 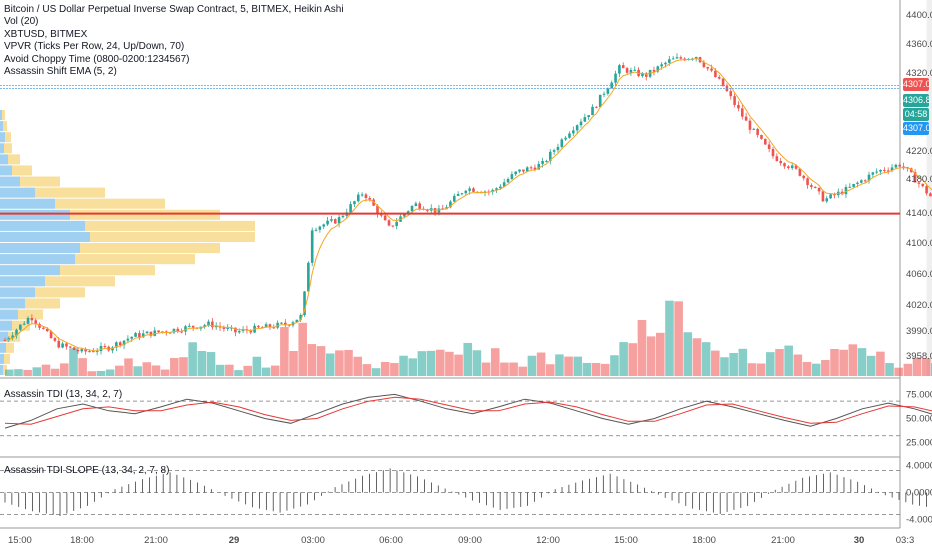 I want to click on time-tick-label: 15:00, so click(x=20, y=540).